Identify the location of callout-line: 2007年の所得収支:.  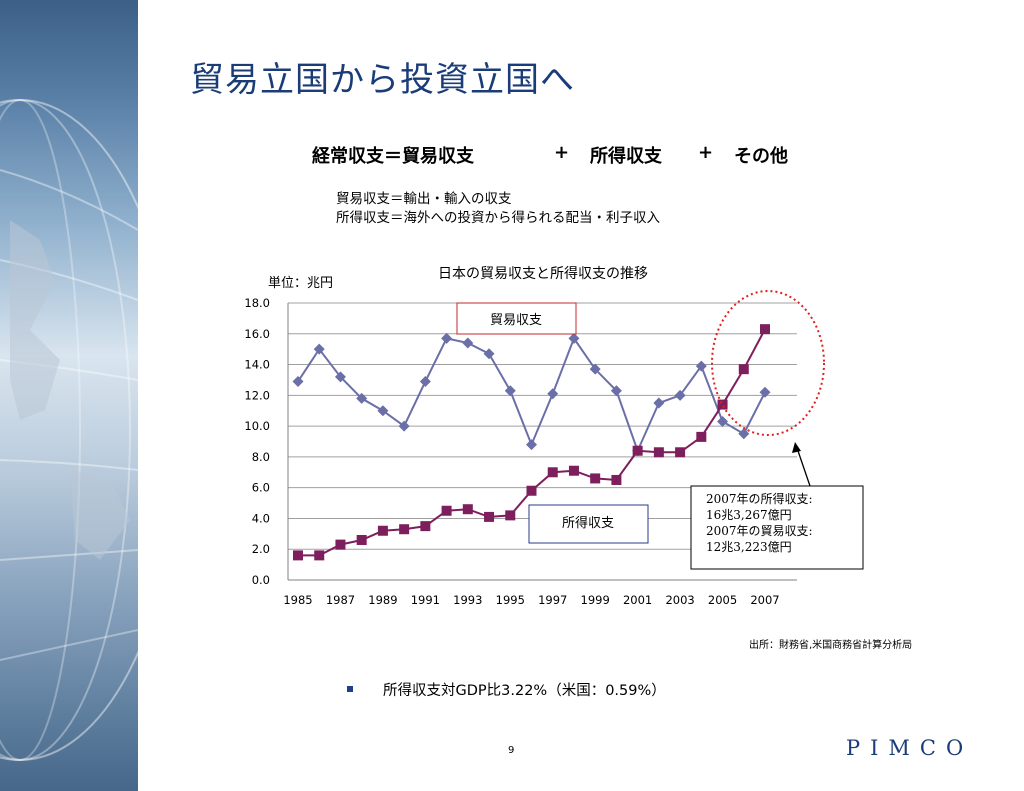
(759, 498).